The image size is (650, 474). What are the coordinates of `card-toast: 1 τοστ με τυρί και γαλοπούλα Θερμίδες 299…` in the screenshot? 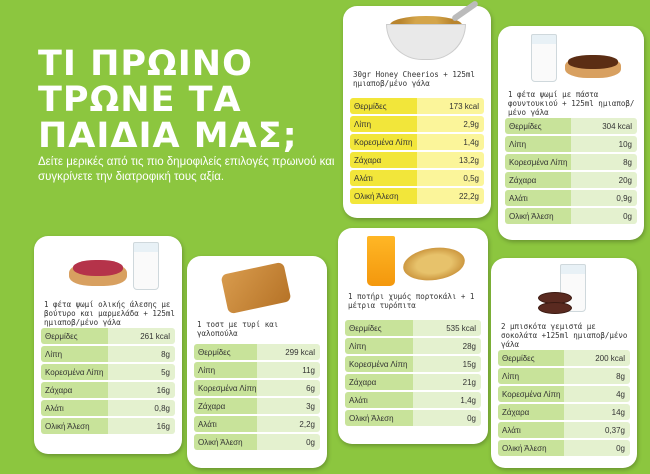 It's located at (257, 362).